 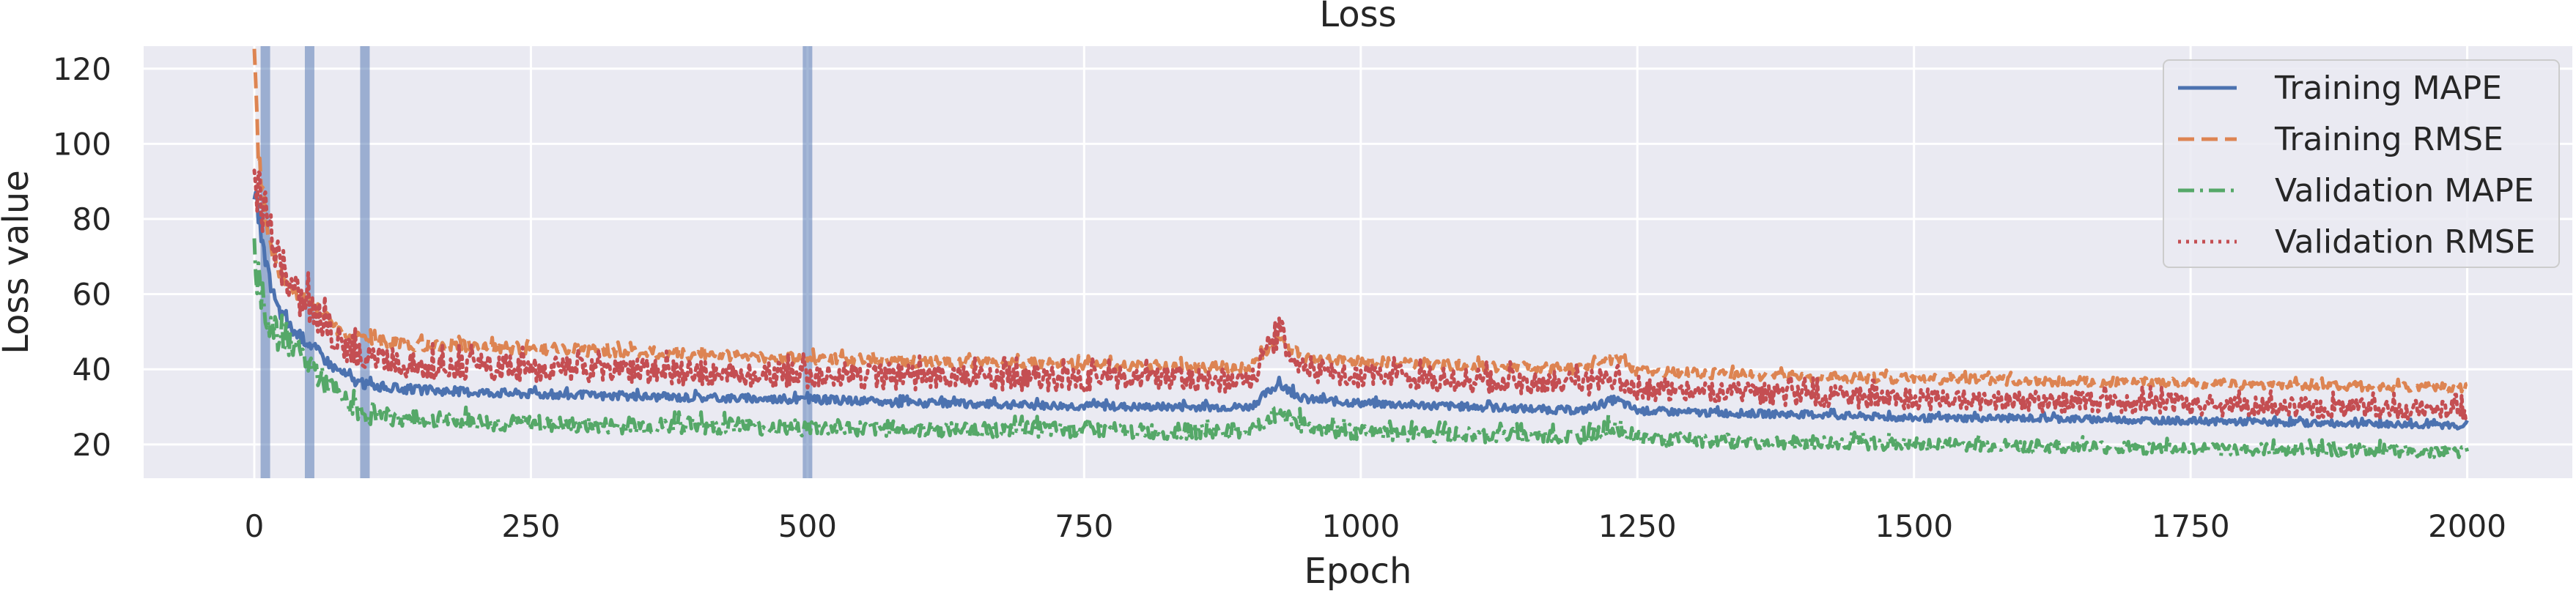 What do you see at coordinates (82, 257) in the screenshot?
I see `y-tick-labels: 20 40 60 80 100 120` at bounding box center [82, 257].